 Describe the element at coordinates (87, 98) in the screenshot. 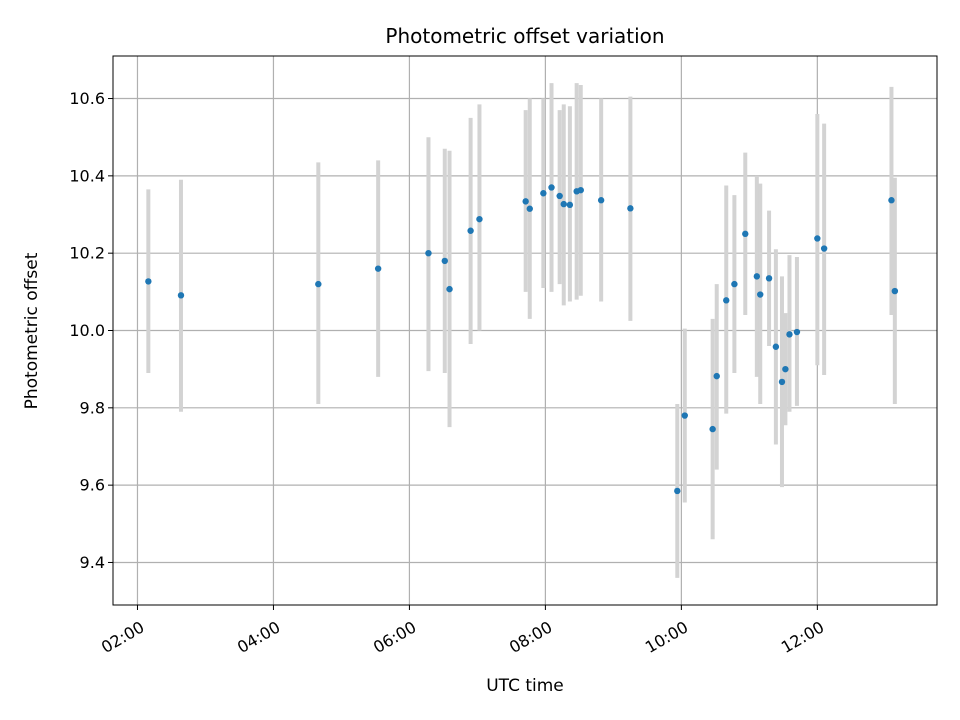

I see `y-tick-label: 10.6` at that location.